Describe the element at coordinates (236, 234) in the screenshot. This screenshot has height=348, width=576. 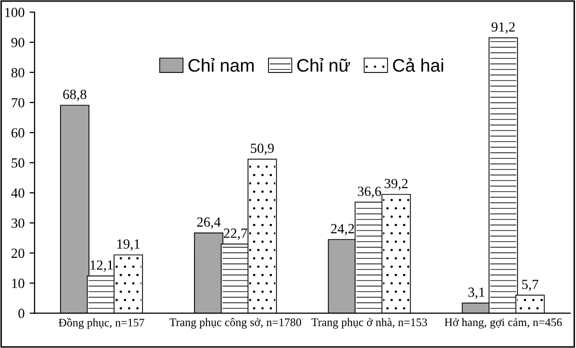
I see `data-label: 22,7` at that location.